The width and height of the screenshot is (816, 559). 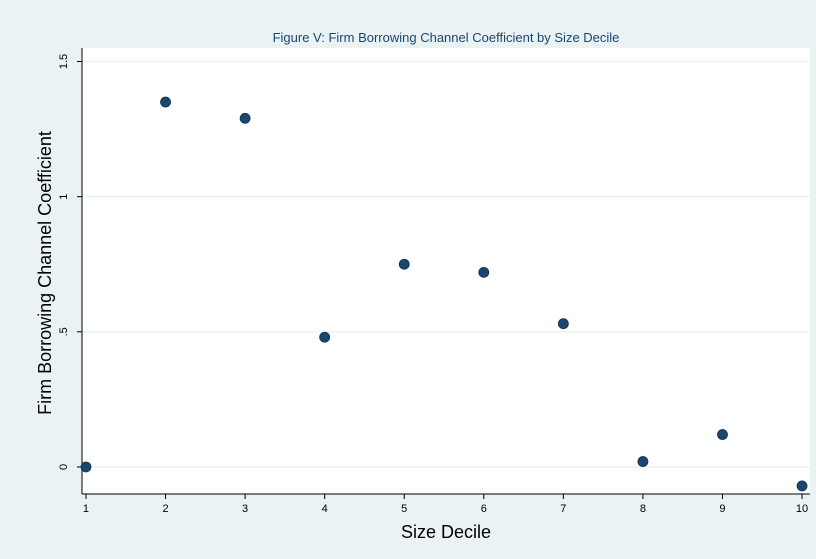 I want to click on x-tick-label: 3, so click(x=245, y=509).